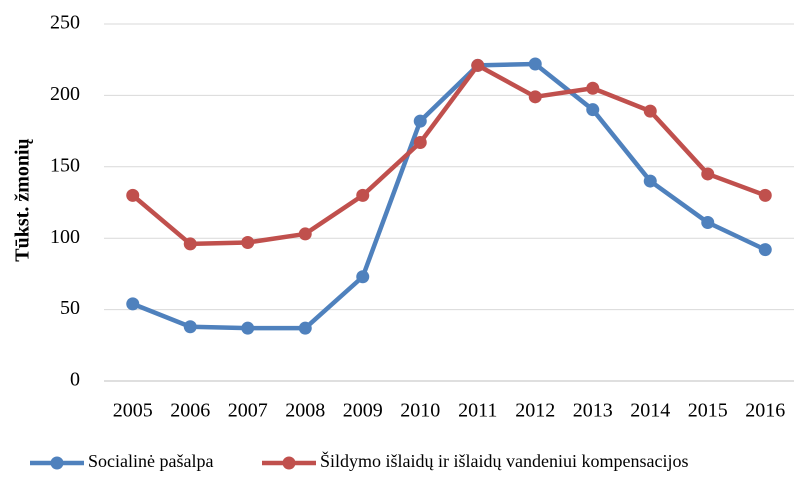  Describe the element at coordinates (150, 461) in the screenshot. I see `legend-label: Socialinė pašalpa` at that location.